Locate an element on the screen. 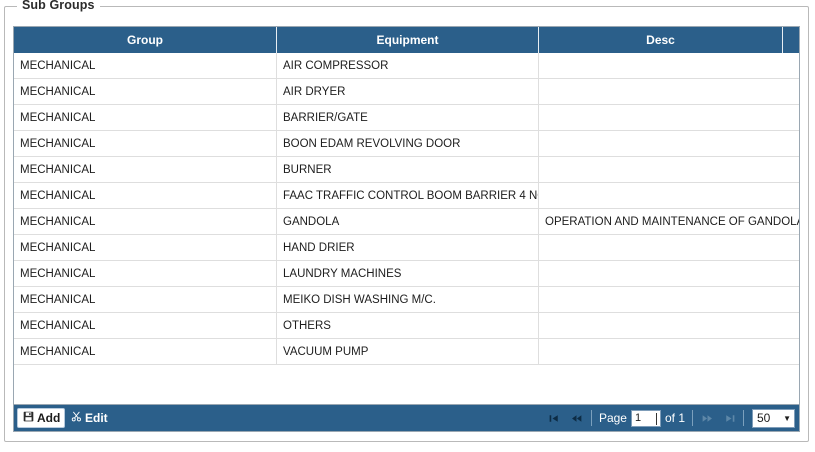 The height and width of the screenshot is (452, 815). cell-equipment: AIR COMPRESSOR is located at coordinates (408, 65).